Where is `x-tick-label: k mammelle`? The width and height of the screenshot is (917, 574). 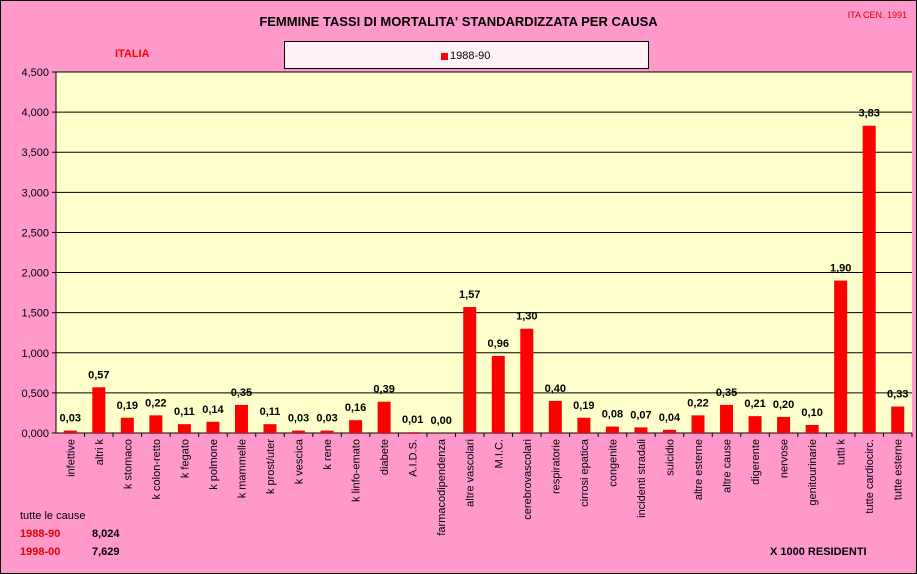 x-tick-label: k mammelle is located at coordinates (242, 468).